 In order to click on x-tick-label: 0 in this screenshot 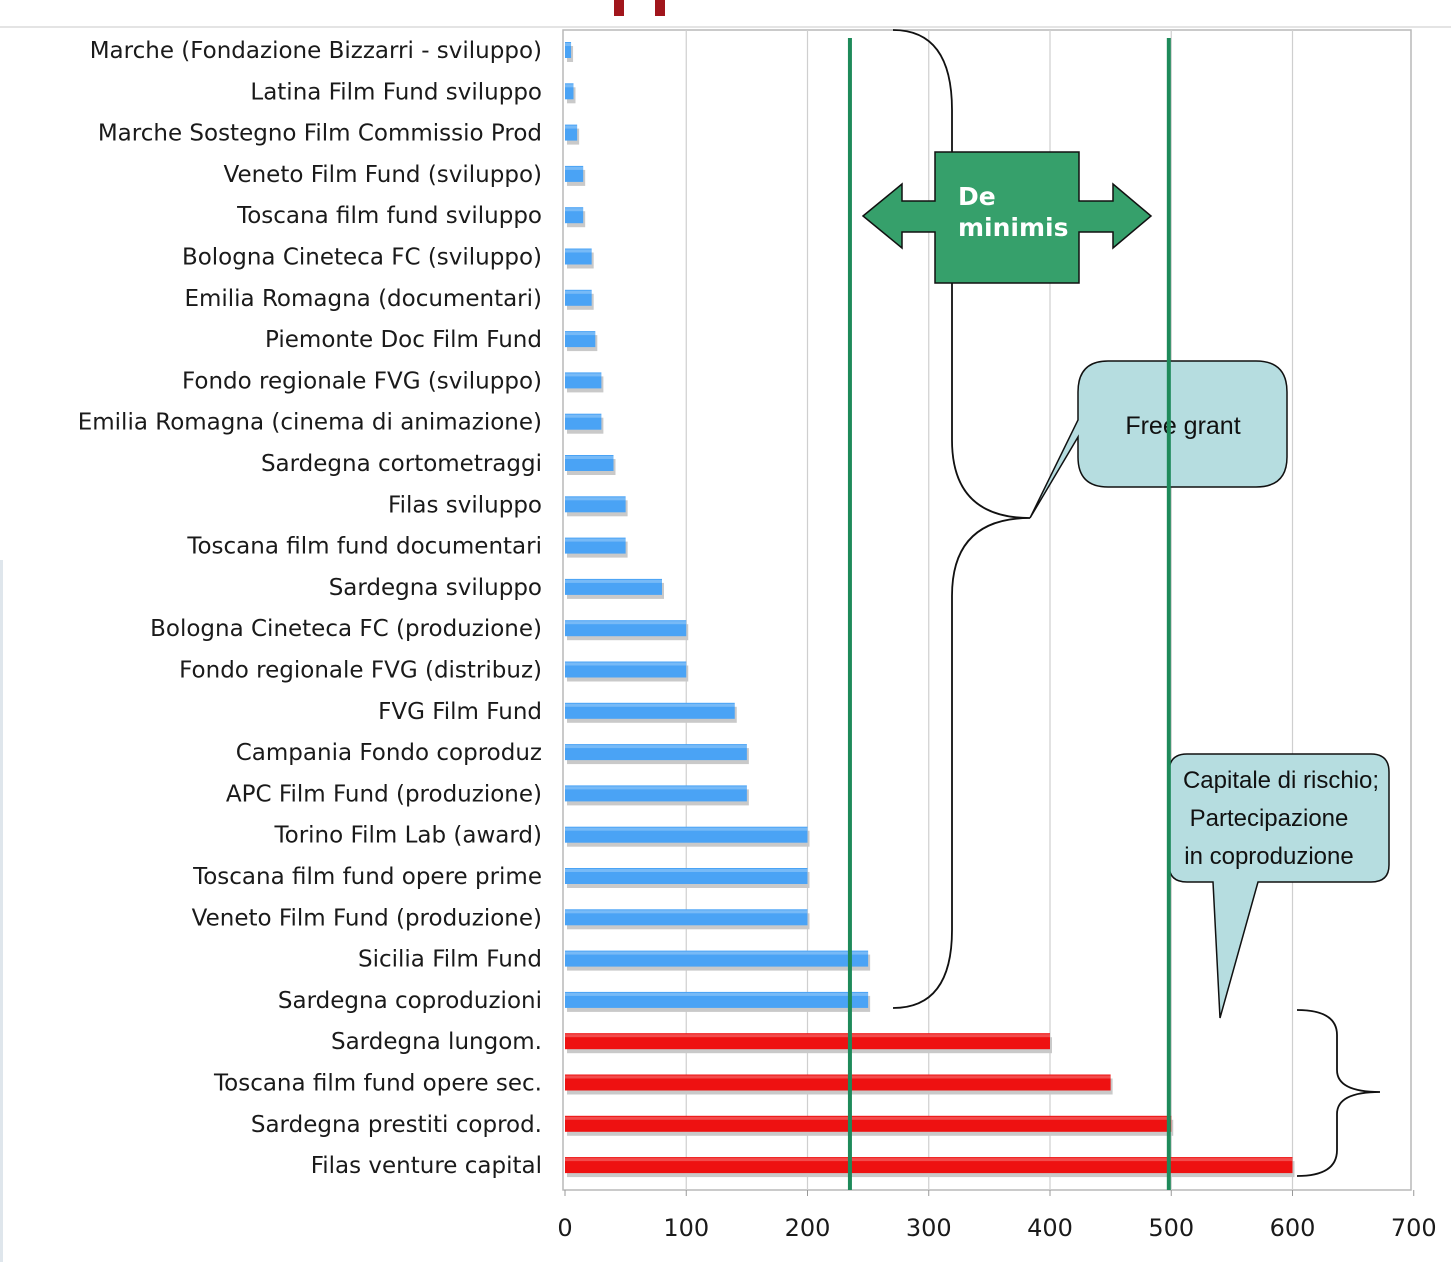, I will do `click(564, 1228)`.